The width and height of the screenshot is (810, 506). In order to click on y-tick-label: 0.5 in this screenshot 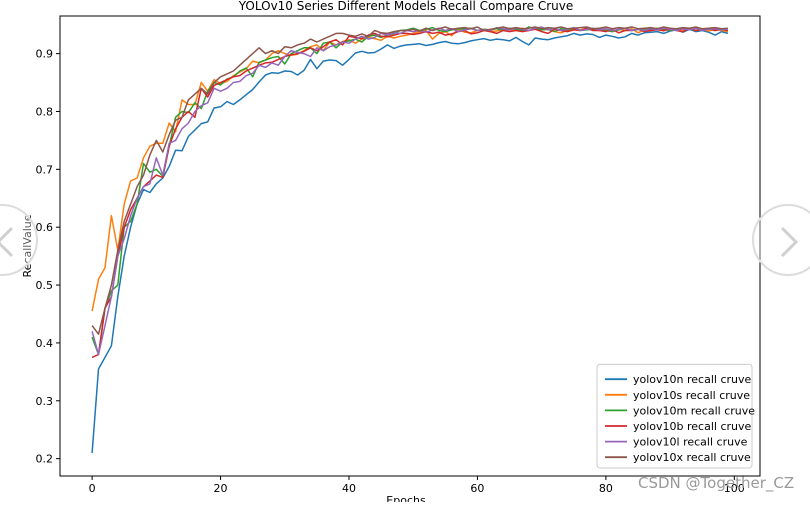, I will do `click(45, 285)`.